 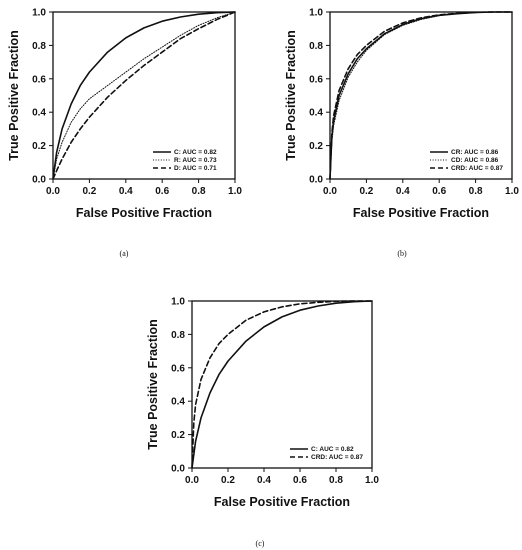 I want to click on legend: C: AUC = 0.82R: AUC = 0.73D: AUC = 0.71, so click(x=185, y=160).